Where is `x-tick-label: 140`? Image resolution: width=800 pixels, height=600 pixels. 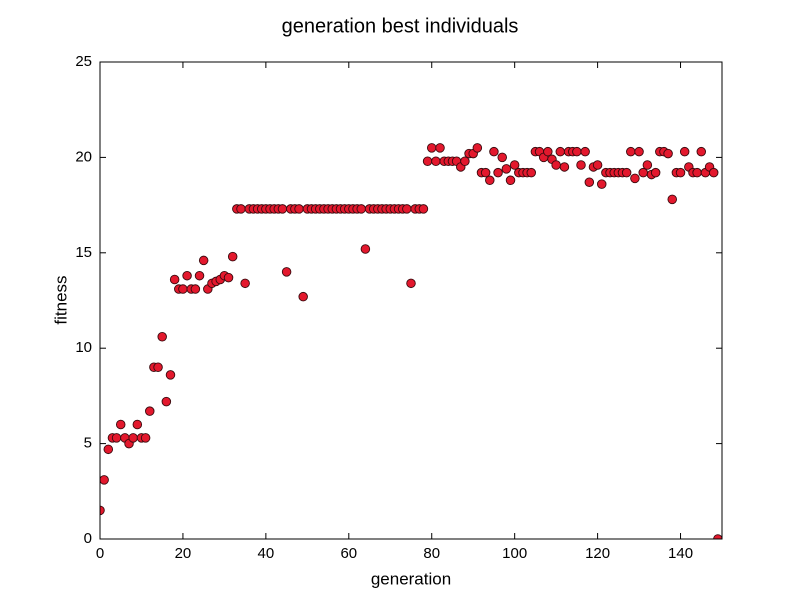 x-tick-label: 140 is located at coordinates (680, 553).